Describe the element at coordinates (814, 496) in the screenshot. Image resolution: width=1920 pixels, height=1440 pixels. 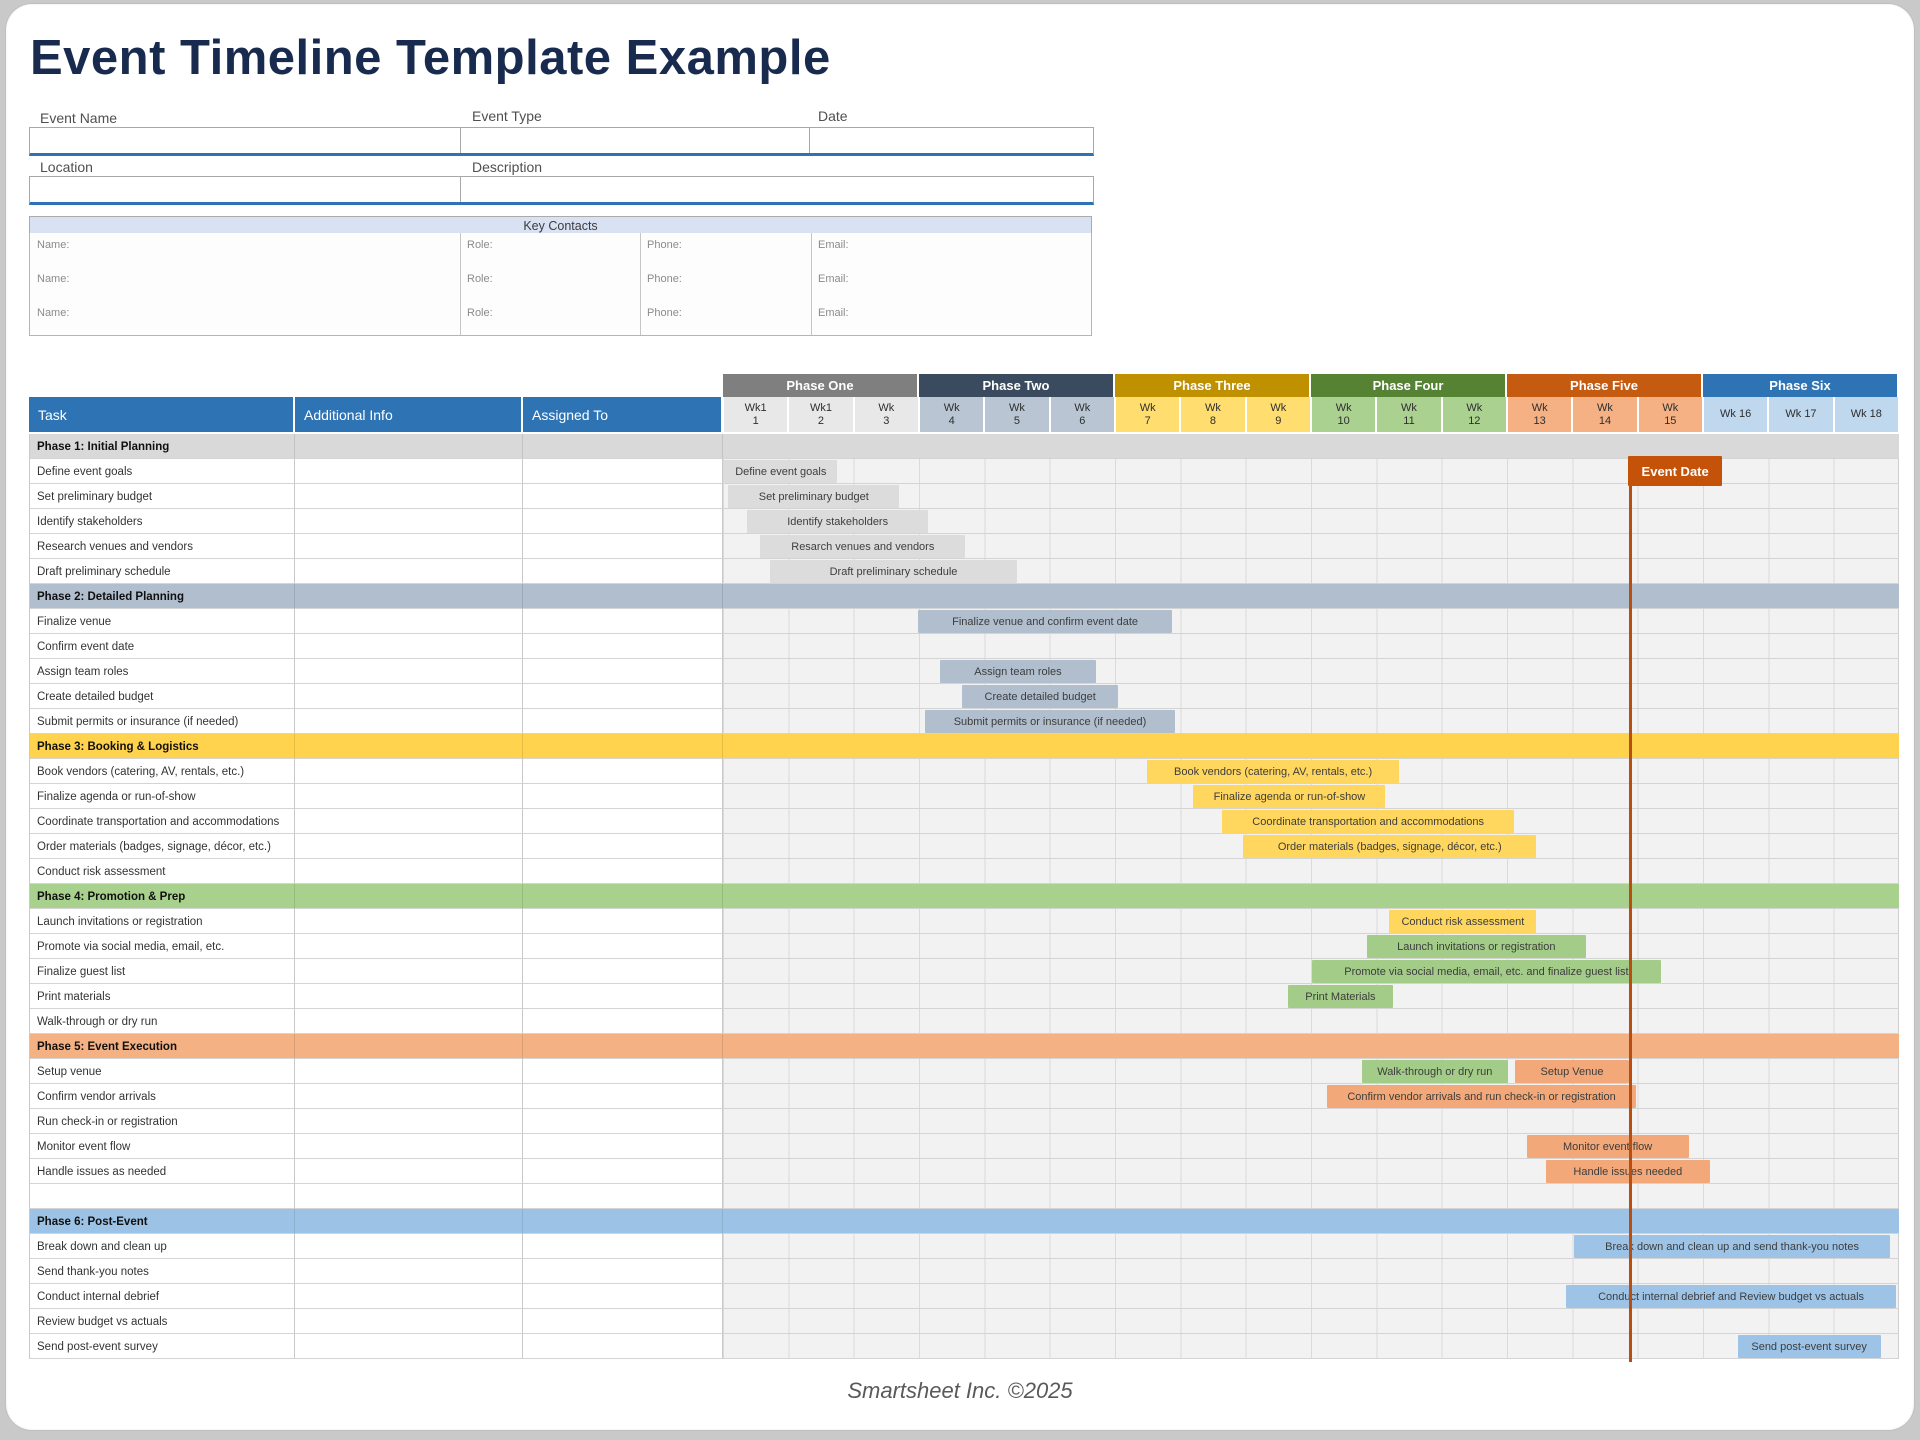
I see `gantt-bar: Set preliminary budget` at that location.